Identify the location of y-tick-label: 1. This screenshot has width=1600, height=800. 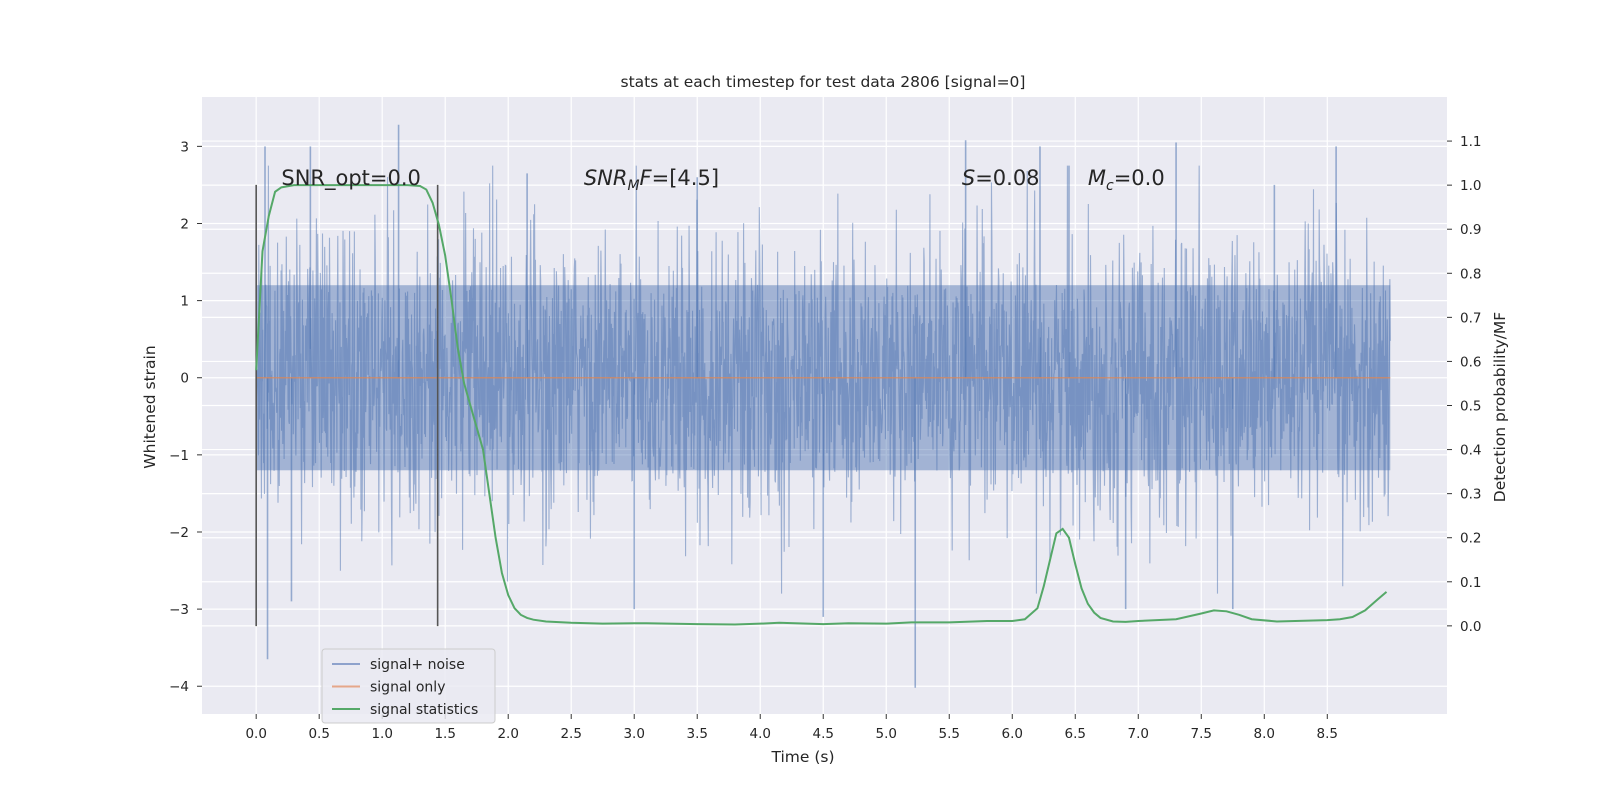
(184, 302).